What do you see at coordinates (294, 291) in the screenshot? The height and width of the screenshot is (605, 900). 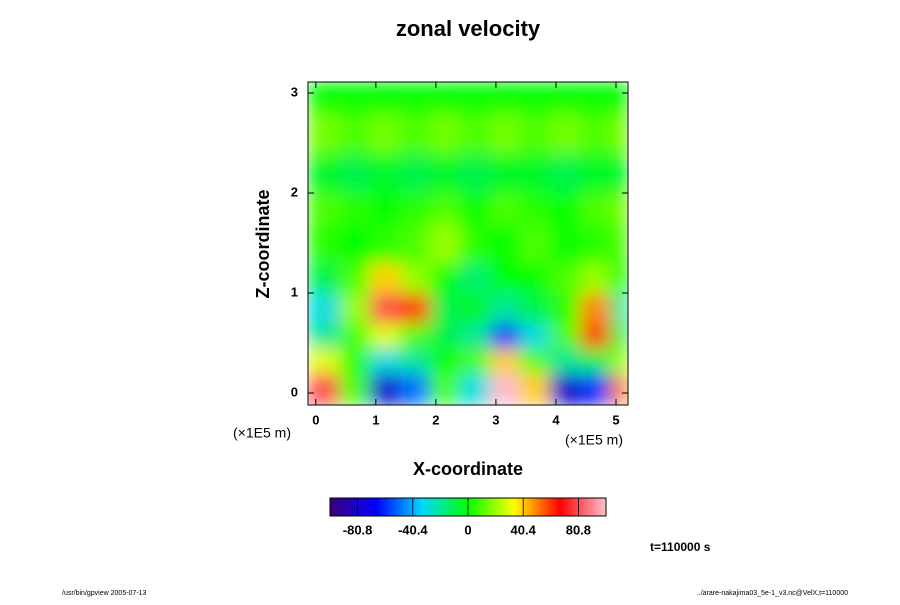 I see `y-tick-label: 1` at bounding box center [294, 291].